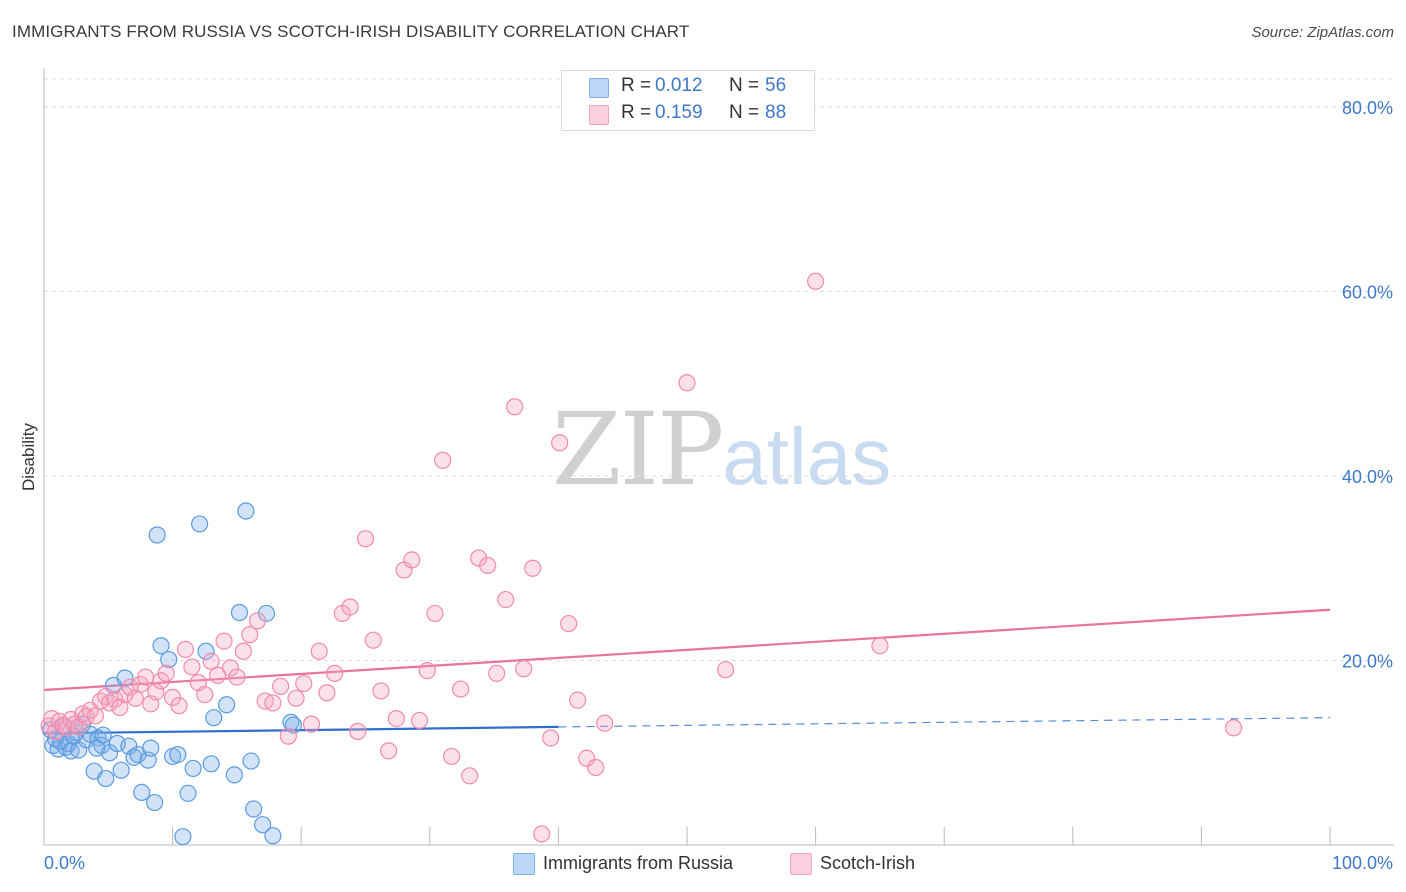 This screenshot has width=1406, height=892. I want to click on bottom-legend-label-russia: Immigrants from Russia, so click(638, 863).